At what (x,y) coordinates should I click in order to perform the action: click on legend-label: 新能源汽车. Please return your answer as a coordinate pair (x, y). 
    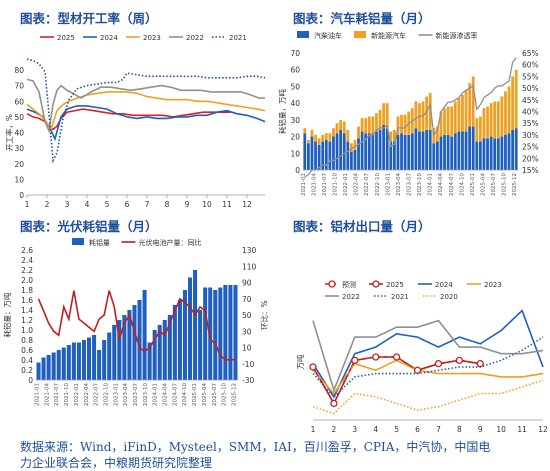
    Looking at the image, I should click on (388, 35).